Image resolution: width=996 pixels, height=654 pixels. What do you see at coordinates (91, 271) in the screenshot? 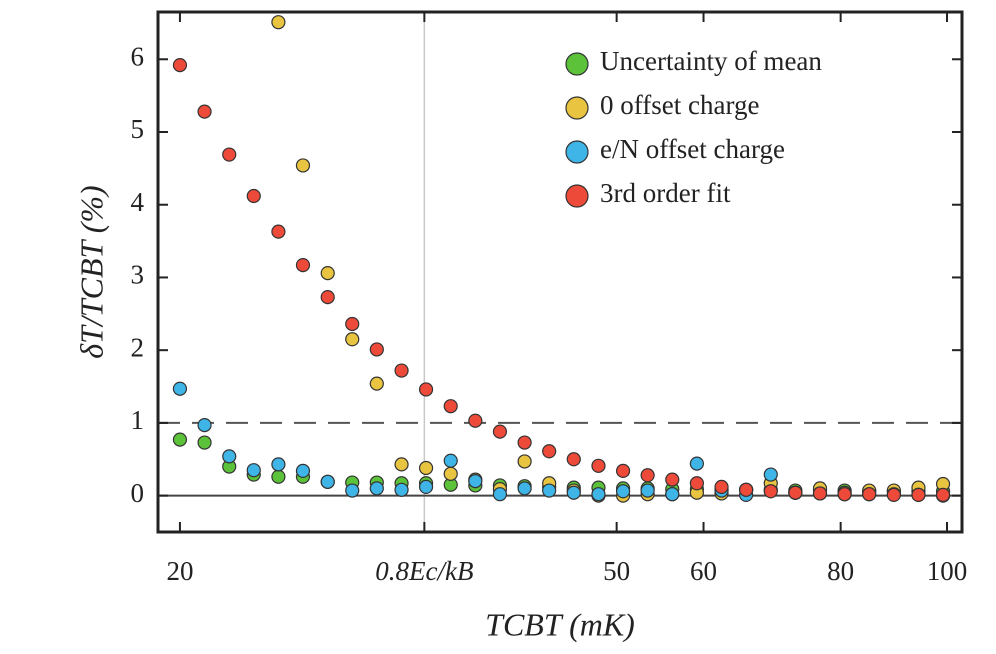
I see `y-axis-label: δT/TCBT (%)` at bounding box center [91, 271].